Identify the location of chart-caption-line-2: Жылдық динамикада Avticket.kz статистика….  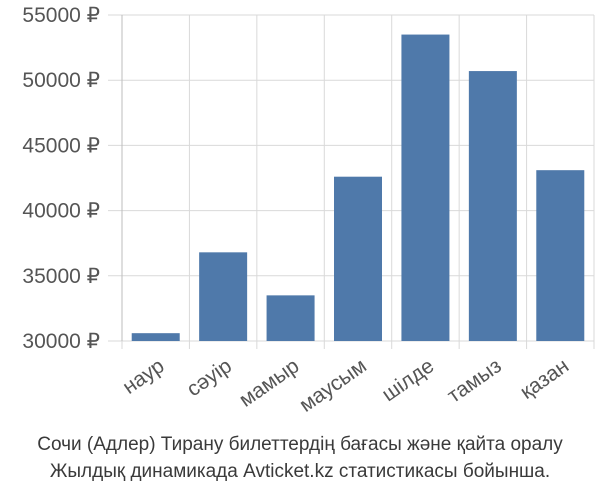
(300, 471).